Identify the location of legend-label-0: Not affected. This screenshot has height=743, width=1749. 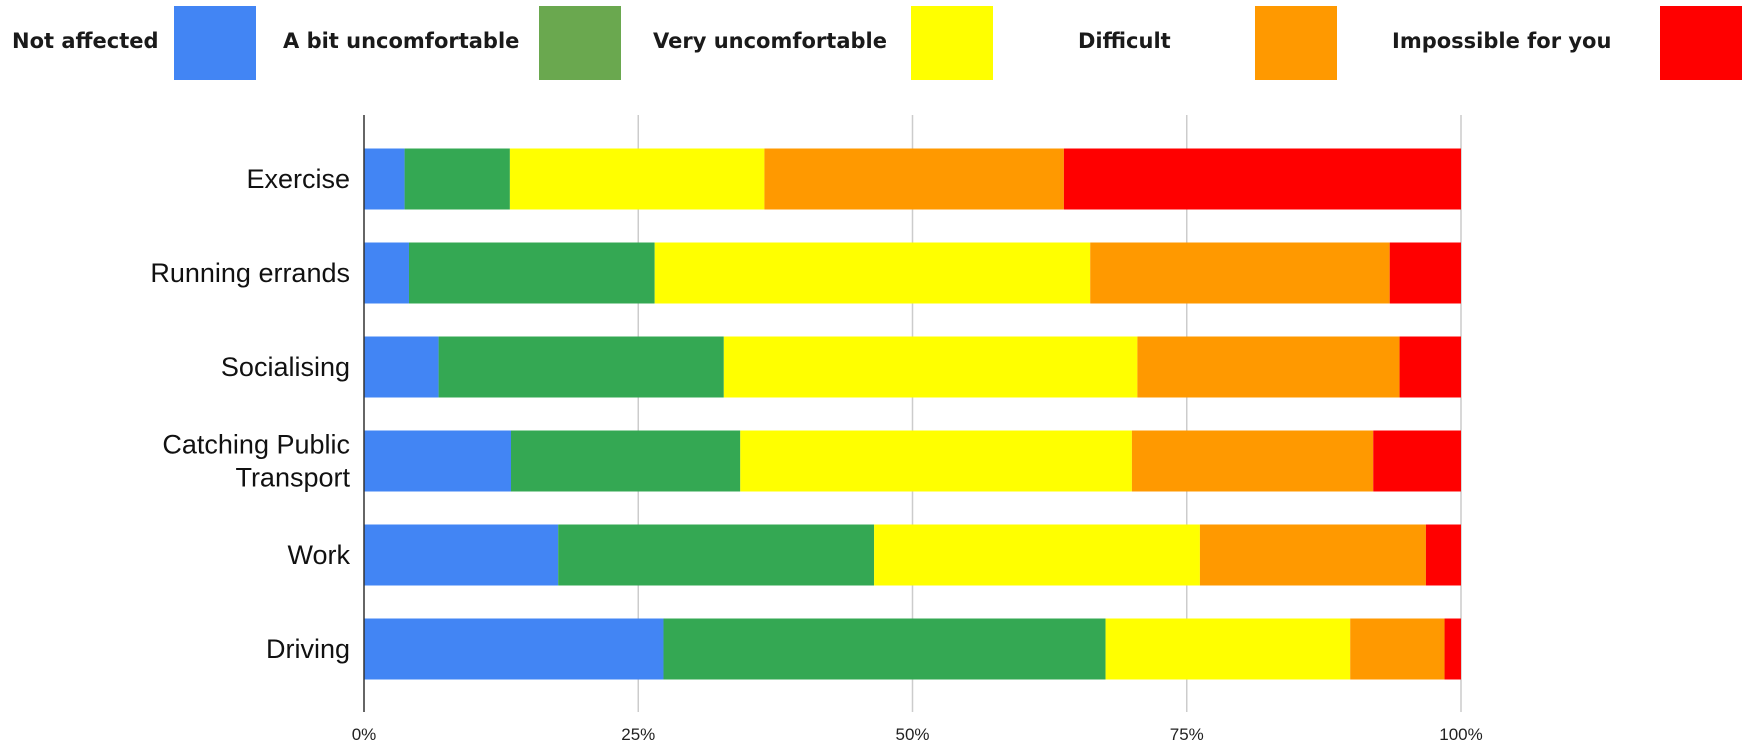
(85, 41).